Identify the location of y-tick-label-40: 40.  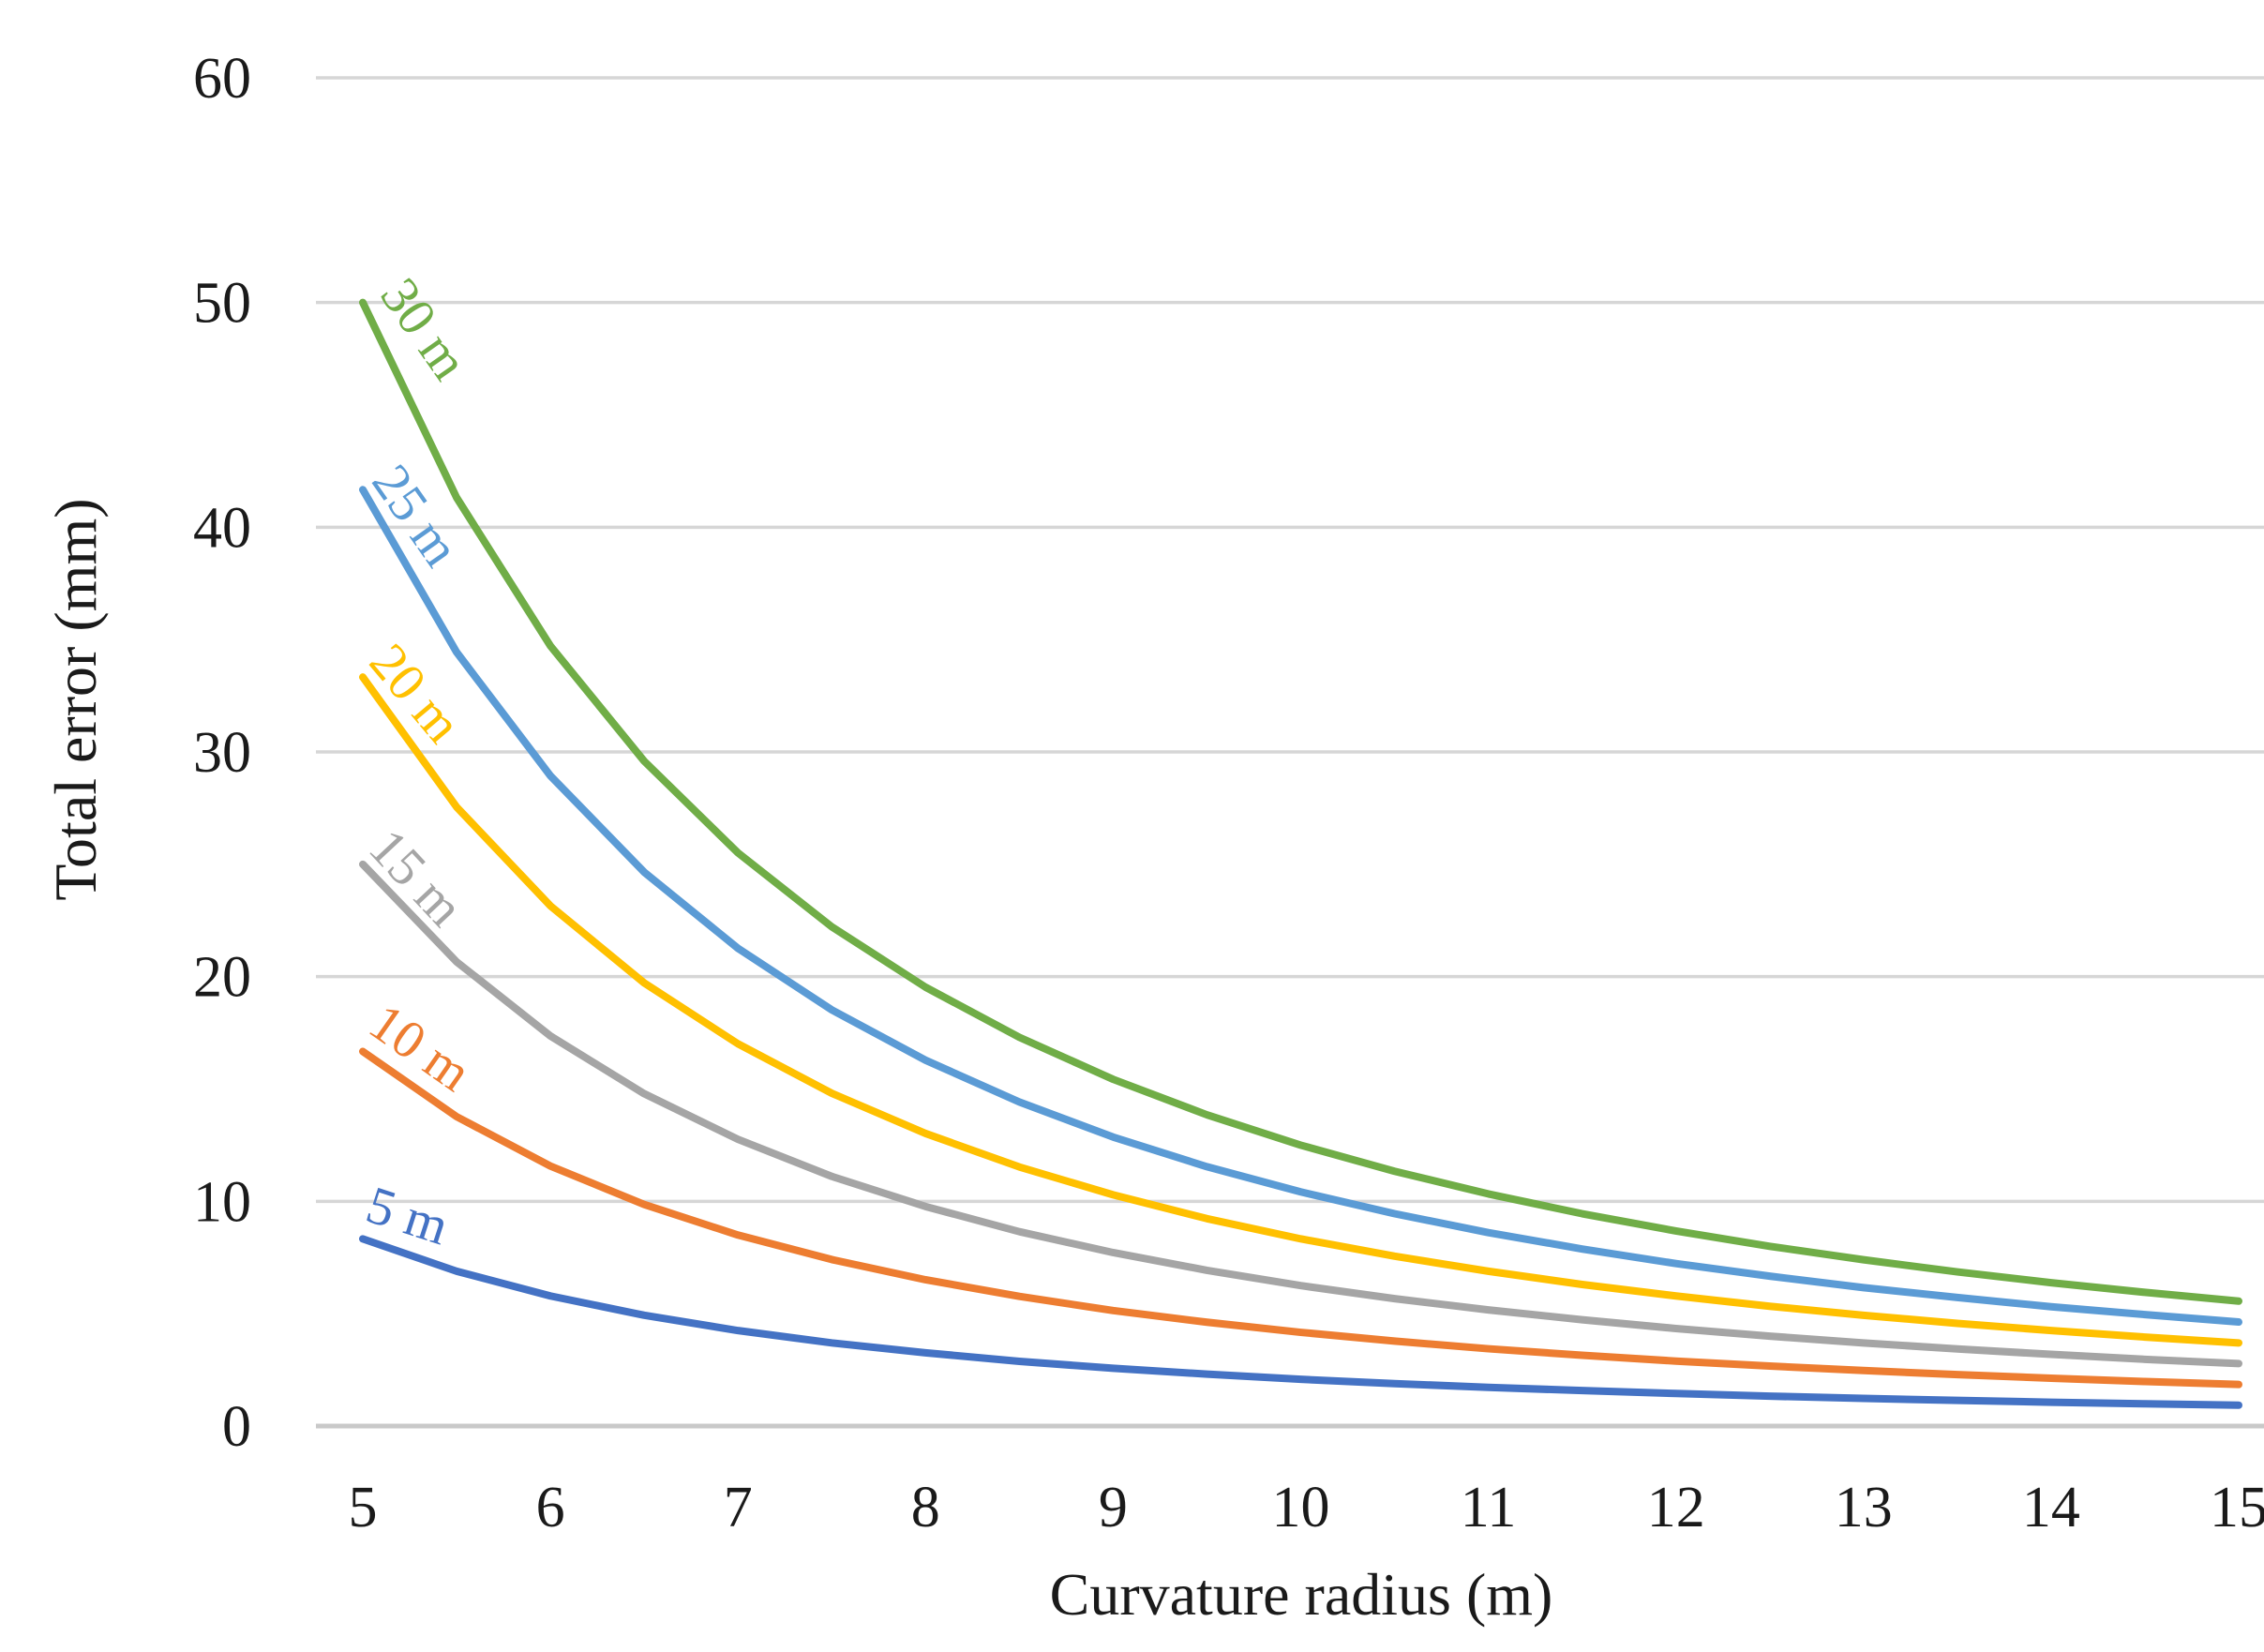
(222, 528).